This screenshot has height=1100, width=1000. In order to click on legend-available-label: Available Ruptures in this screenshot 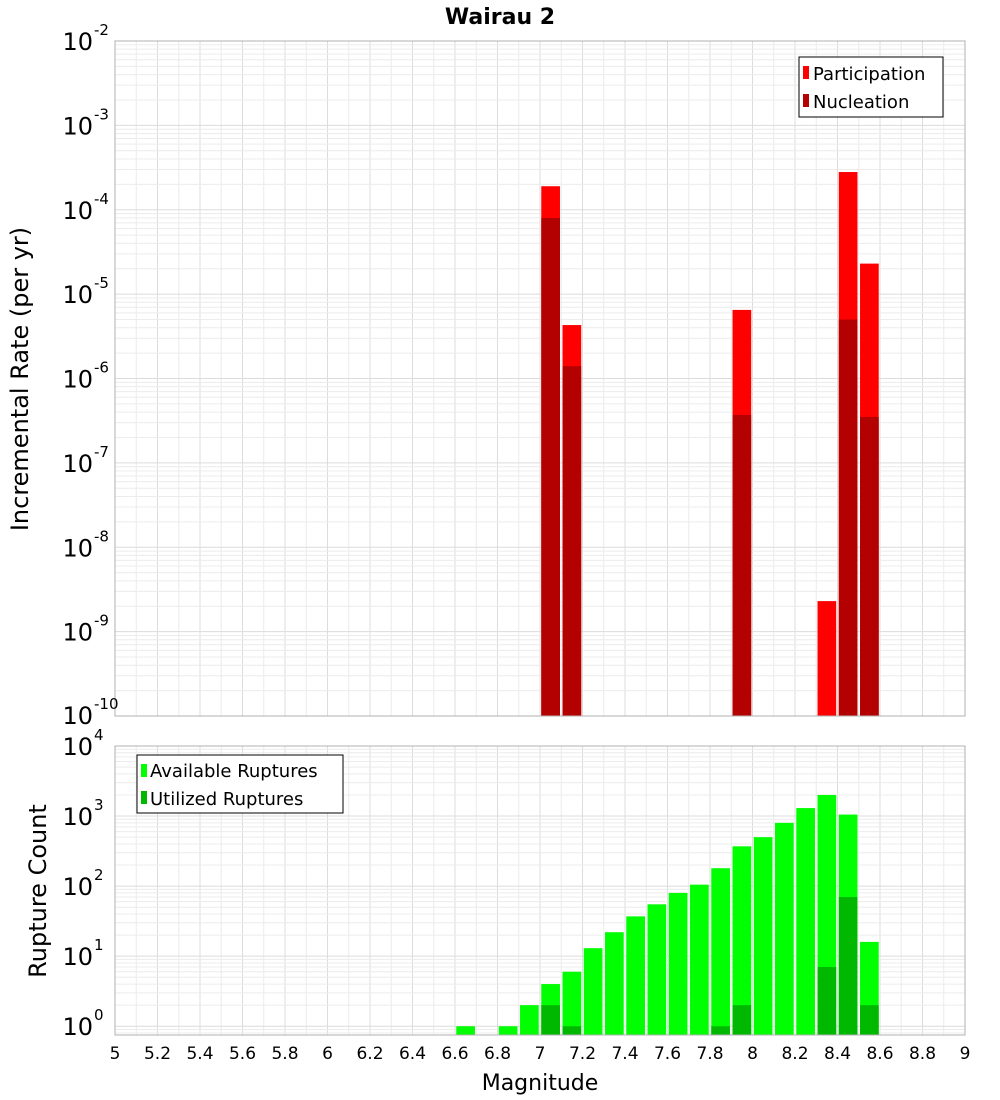, I will do `click(234, 771)`.